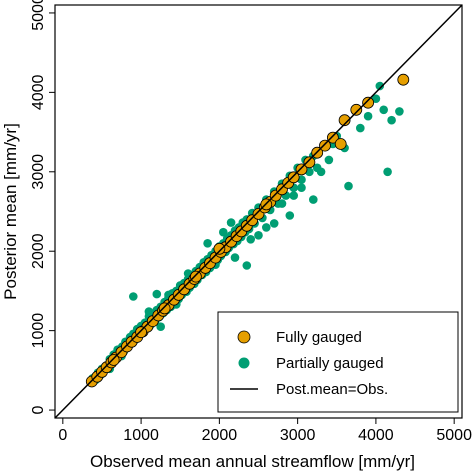 The height and width of the screenshot is (474, 474). I want to click on x-axis-ticks: 0 1000 2000 3000 4000 5000, so click(265, 431).